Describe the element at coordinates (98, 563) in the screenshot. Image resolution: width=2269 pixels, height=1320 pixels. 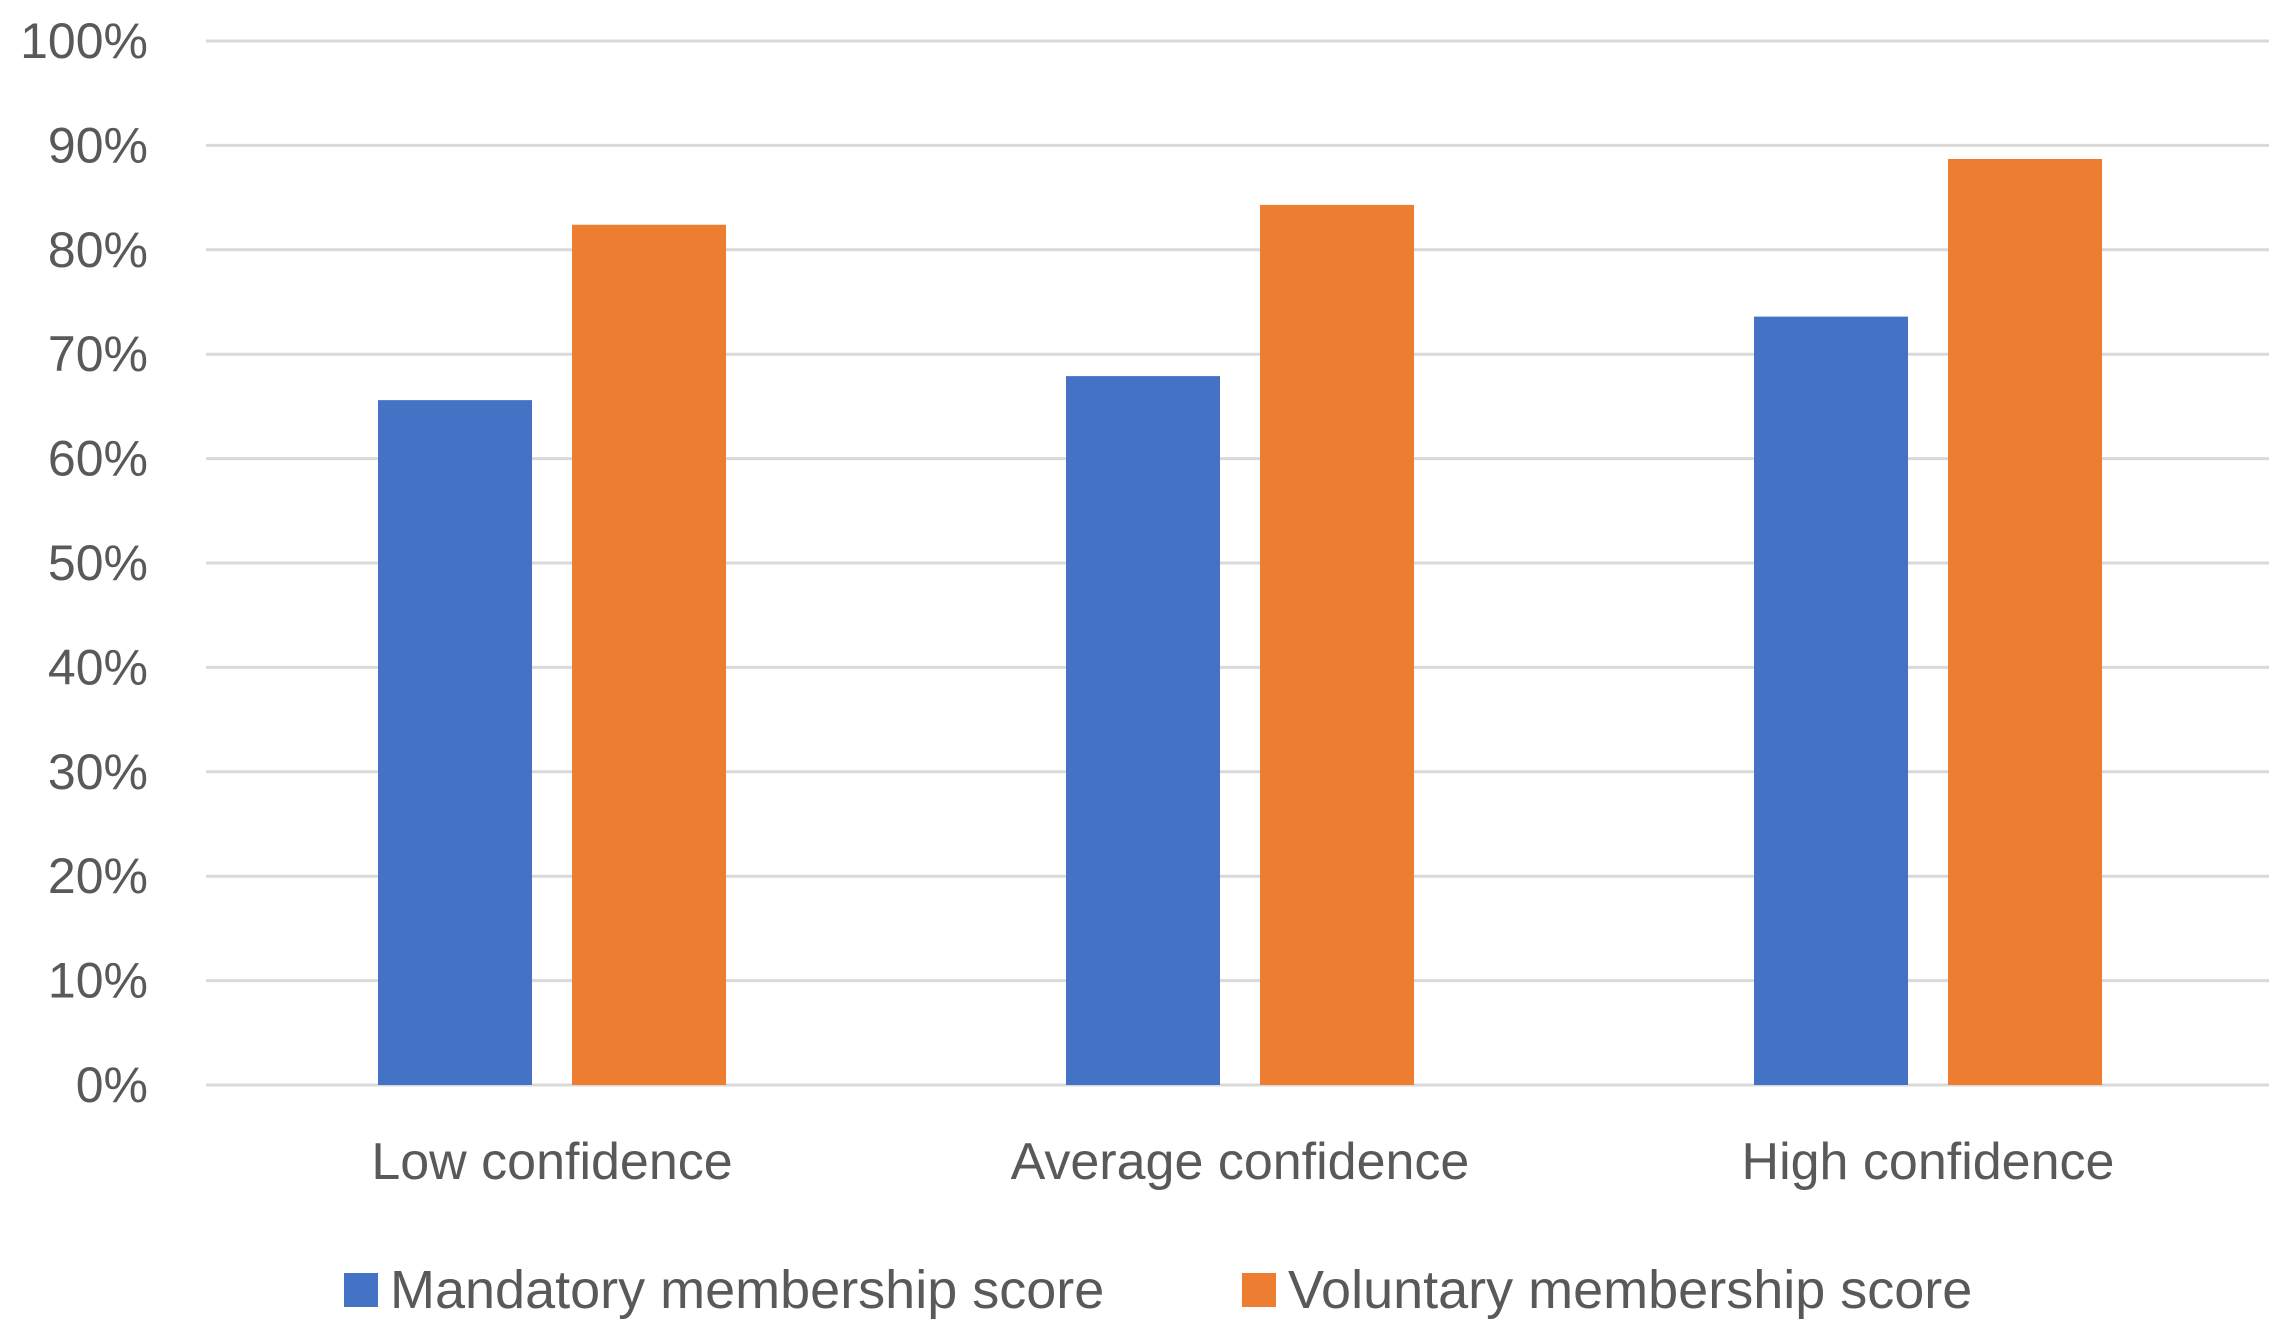
I see `y-tick-label: 50%` at that location.